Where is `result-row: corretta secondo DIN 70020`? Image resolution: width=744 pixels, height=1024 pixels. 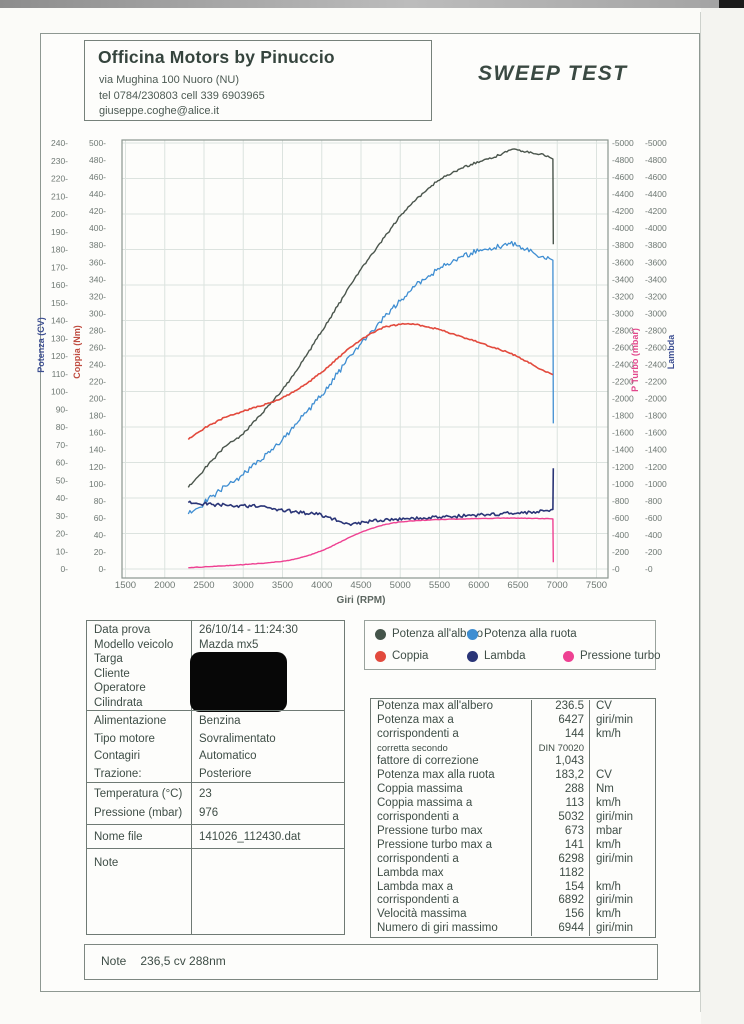 result-row: corretta secondo DIN 70020 is located at coordinates (513, 748).